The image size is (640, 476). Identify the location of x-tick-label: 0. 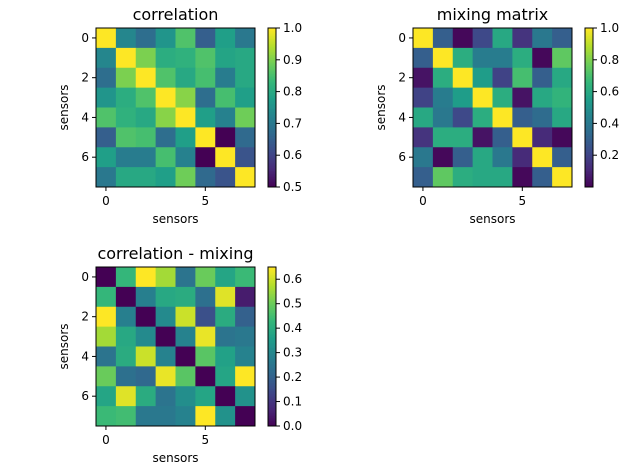
(423, 201).